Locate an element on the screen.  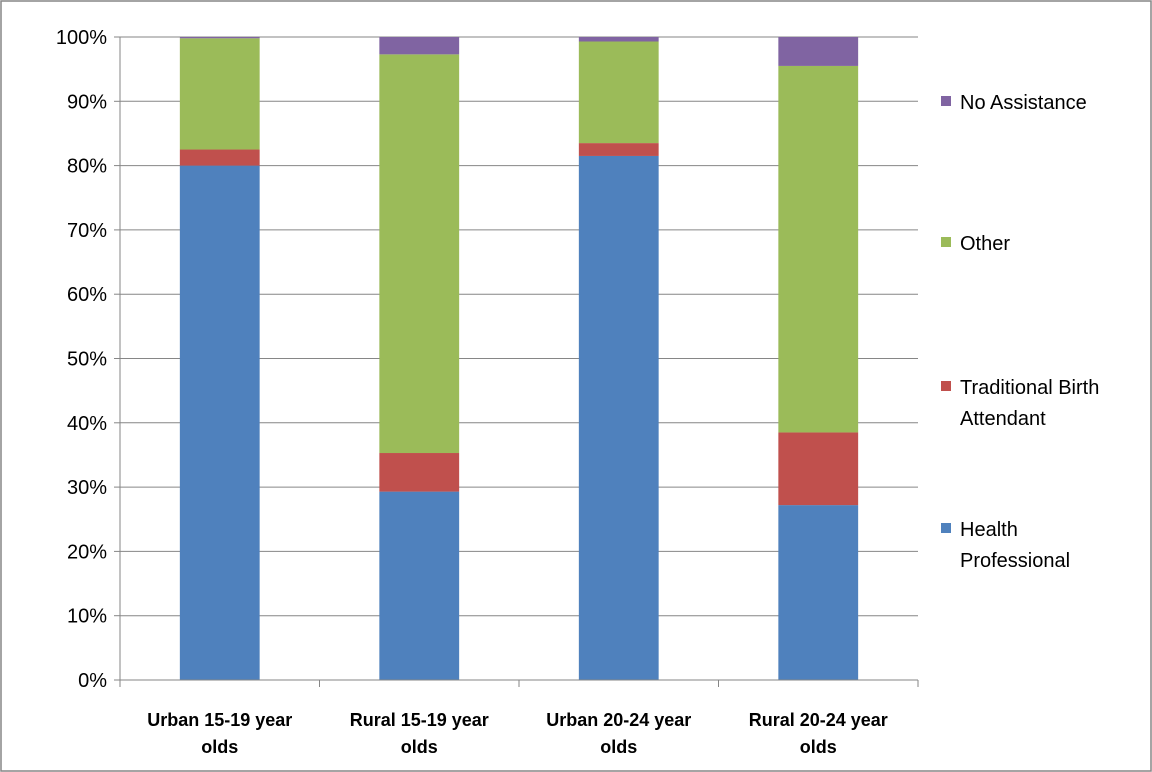
y-tick-label: 90% is located at coordinates (87, 102).